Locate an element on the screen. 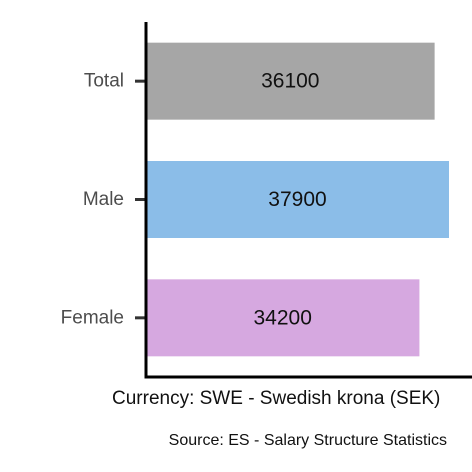 This screenshot has width=472, height=472. bar-total is located at coordinates (290, 81).